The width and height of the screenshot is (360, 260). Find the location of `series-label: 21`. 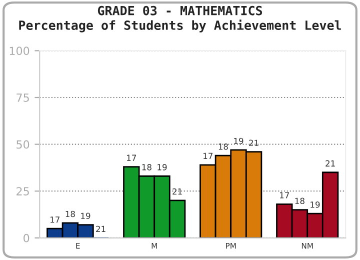

series-label: 21 is located at coordinates (101, 229).